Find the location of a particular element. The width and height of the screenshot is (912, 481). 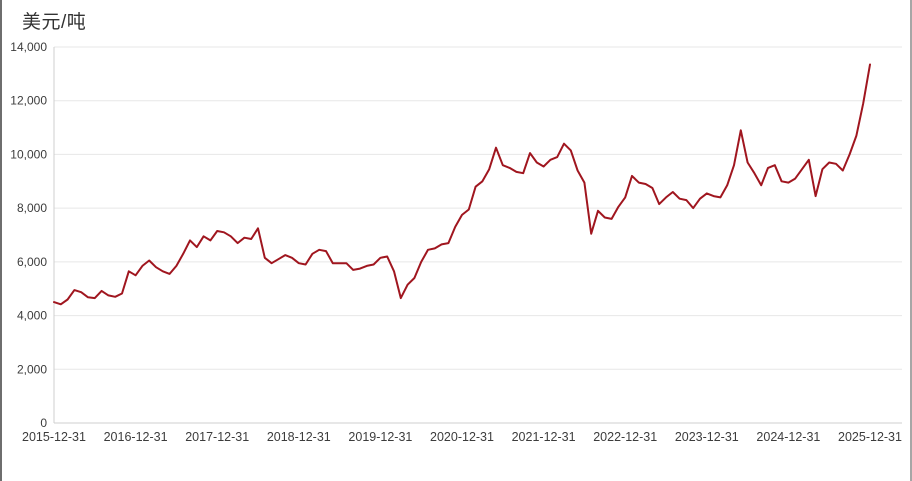

x-axis-tick-label: 2020-12-31 is located at coordinates (462, 437).